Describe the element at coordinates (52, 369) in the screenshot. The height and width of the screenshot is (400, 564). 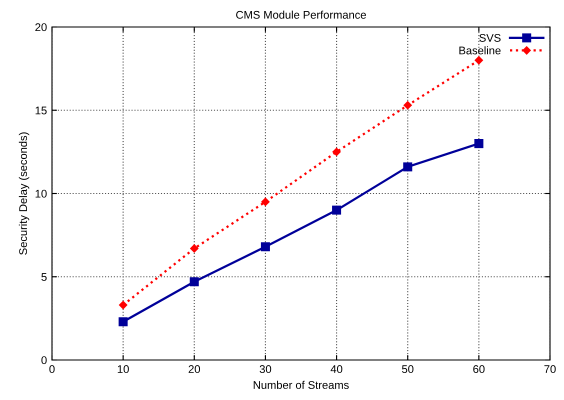
I see `x-tick-label: 0` at that location.